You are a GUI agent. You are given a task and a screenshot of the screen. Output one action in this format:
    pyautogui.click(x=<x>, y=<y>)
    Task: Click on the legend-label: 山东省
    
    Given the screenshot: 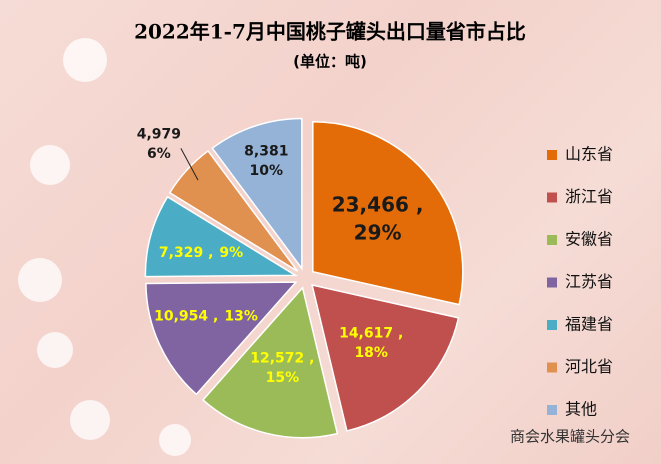 What is the action you would take?
    pyautogui.click(x=589, y=154)
    